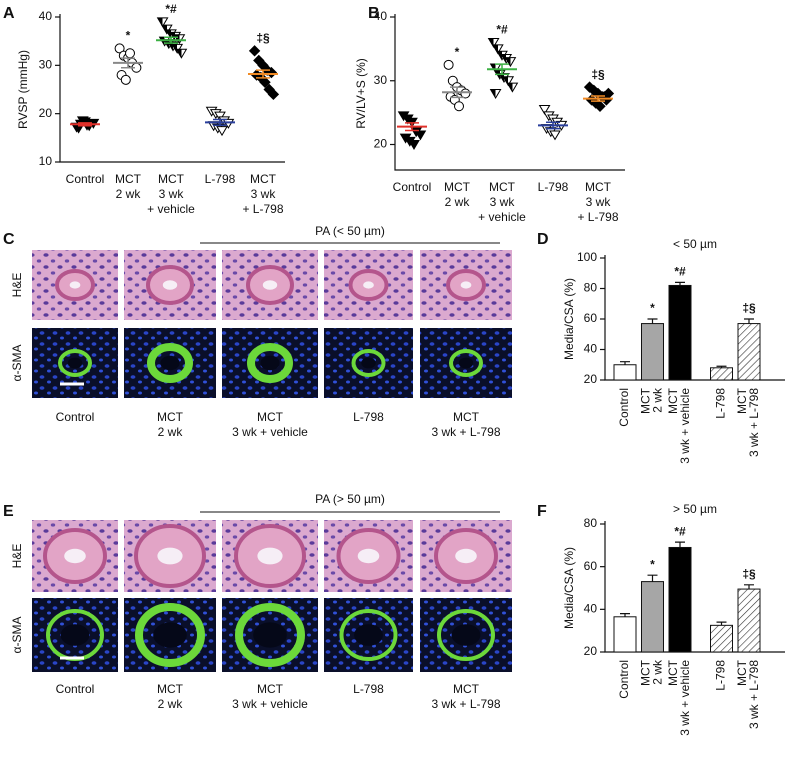  What do you see at coordinates (46, 161) in the screenshot?
I see `y-tick-label: 10` at bounding box center [46, 161].